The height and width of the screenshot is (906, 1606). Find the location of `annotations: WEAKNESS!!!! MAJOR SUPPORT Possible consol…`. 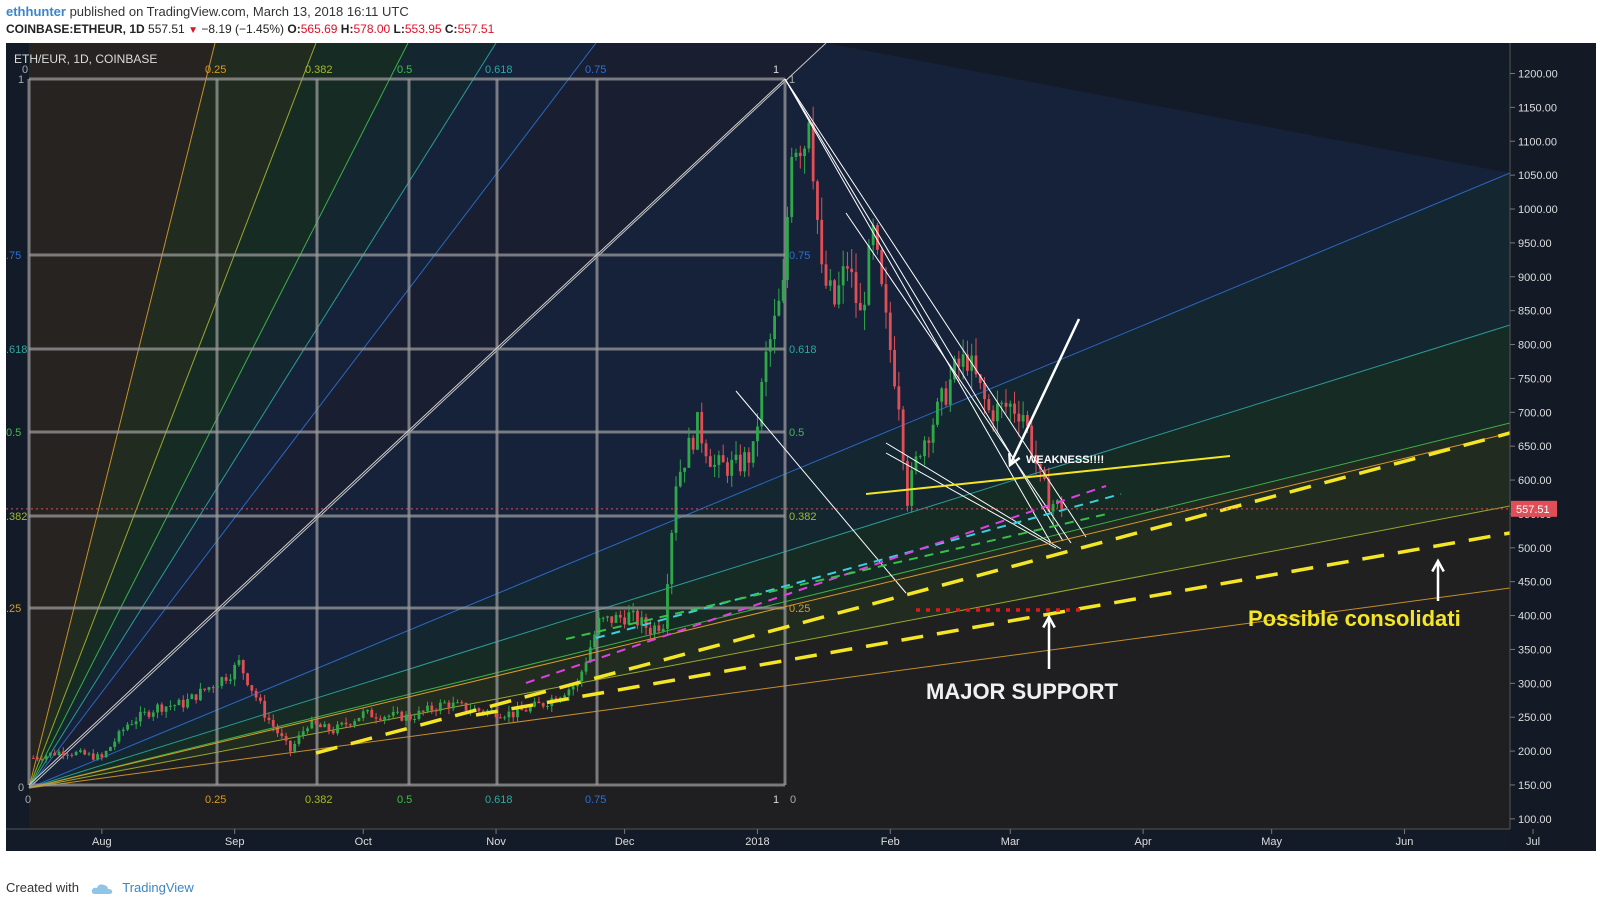

annotations: WEAKNESS!!!! MAJOR SUPPORT Possible consol… is located at coordinates (1193, 579).